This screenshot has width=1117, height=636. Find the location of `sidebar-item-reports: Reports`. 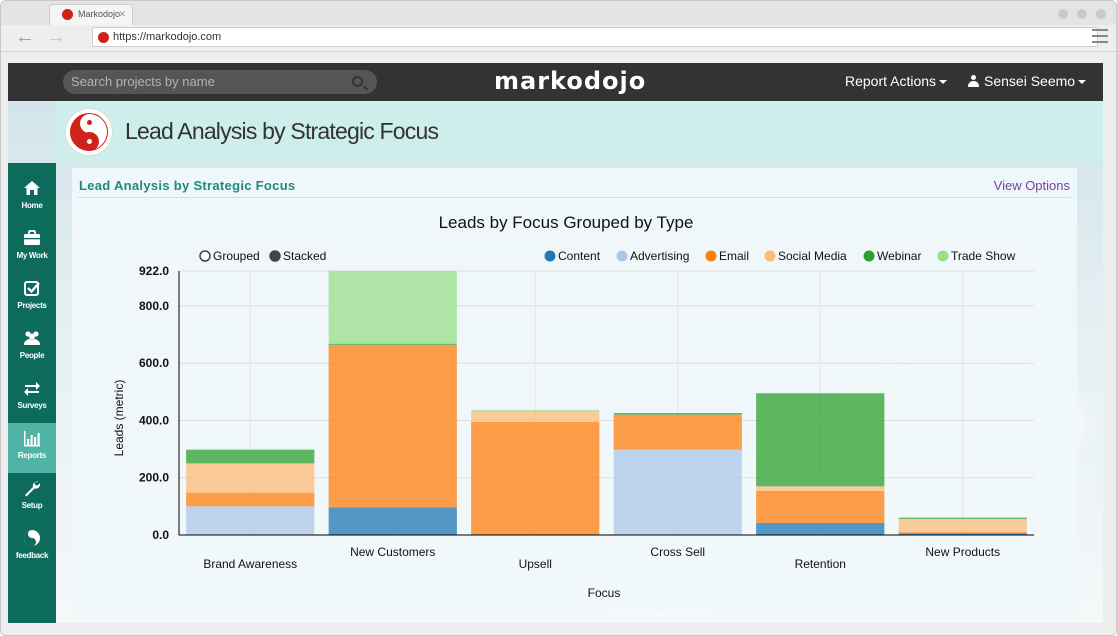

sidebar-item-reports: Reports is located at coordinates (32, 448).